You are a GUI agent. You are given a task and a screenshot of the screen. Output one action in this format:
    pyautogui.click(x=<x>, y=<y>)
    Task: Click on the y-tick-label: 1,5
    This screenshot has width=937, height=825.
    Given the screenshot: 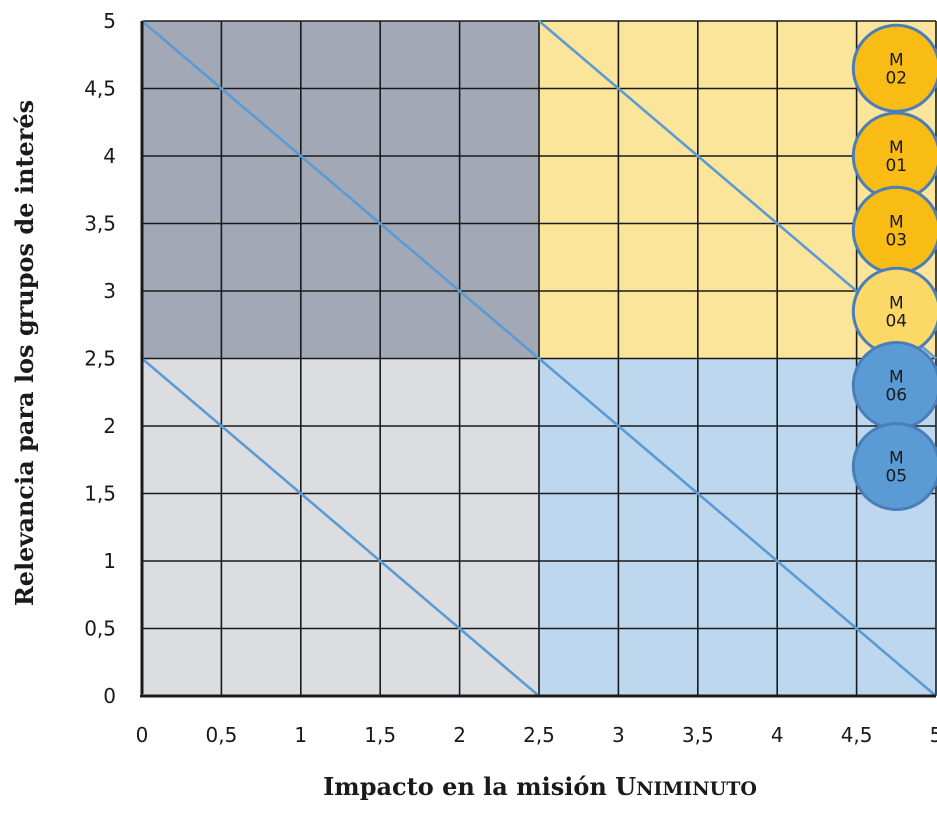 What is the action you would take?
    pyautogui.click(x=100, y=494)
    